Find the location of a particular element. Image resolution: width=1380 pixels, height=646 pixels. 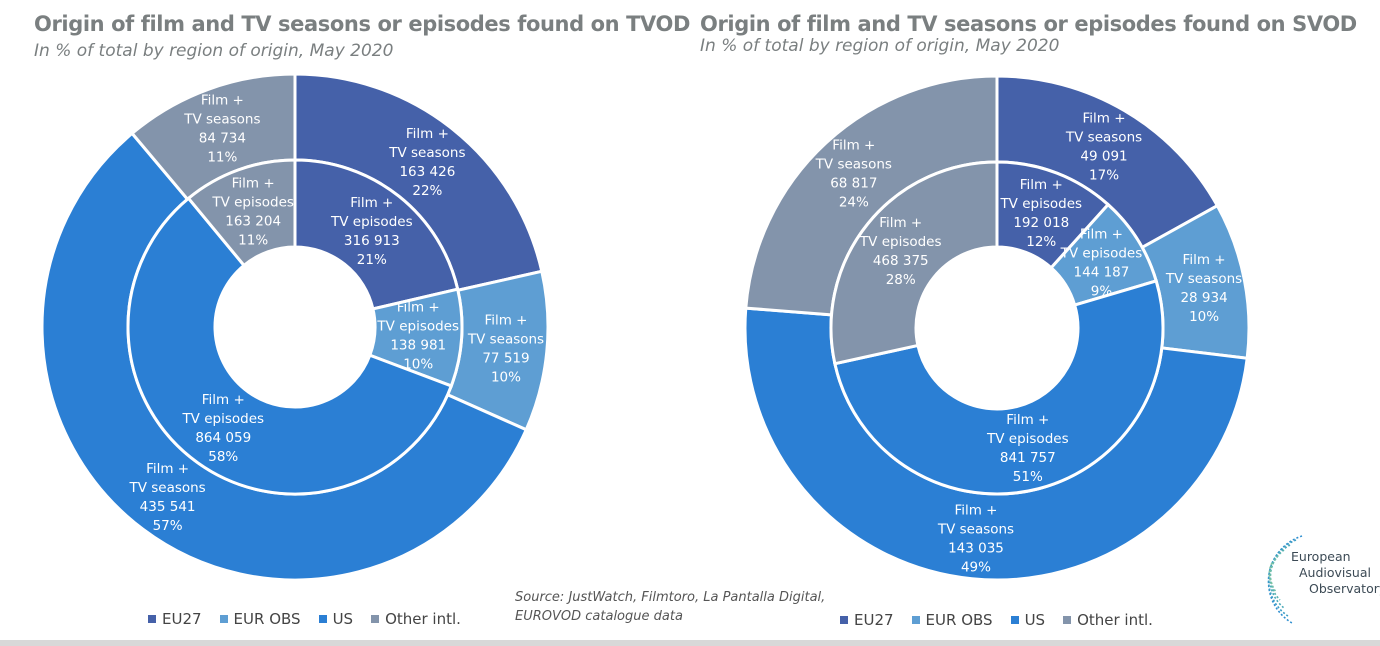

logo-line-2: Audiovisual is located at coordinates (1335, 572).